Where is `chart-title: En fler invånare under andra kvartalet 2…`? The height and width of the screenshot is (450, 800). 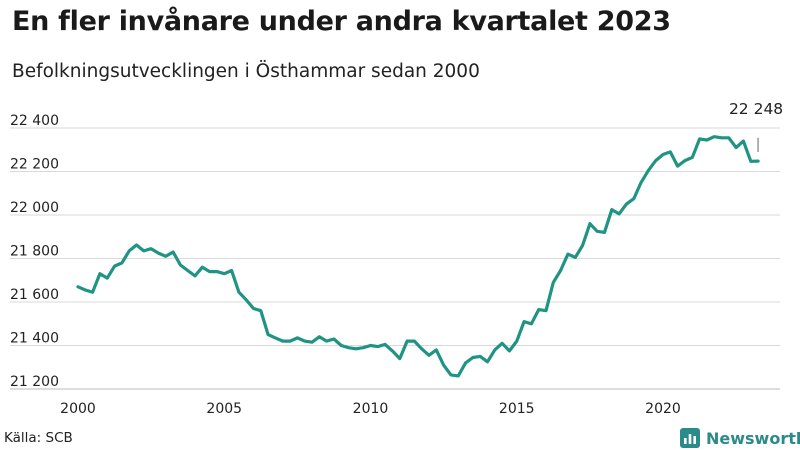
chart-title: En fler invånare under andra kvartalet 2… is located at coordinates (341, 21).